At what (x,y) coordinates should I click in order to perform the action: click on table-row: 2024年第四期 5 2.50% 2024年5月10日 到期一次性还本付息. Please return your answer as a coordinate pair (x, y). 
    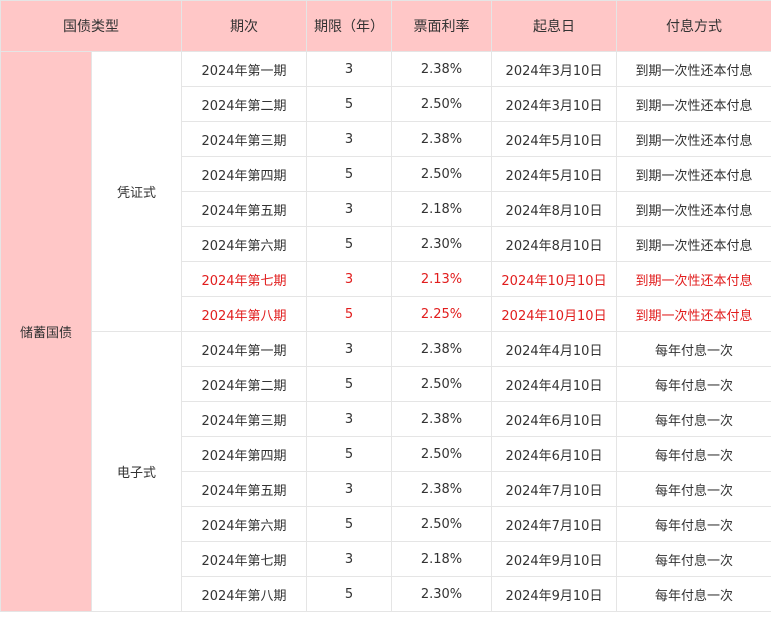
    Looking at the image, I should click on (386, 174).